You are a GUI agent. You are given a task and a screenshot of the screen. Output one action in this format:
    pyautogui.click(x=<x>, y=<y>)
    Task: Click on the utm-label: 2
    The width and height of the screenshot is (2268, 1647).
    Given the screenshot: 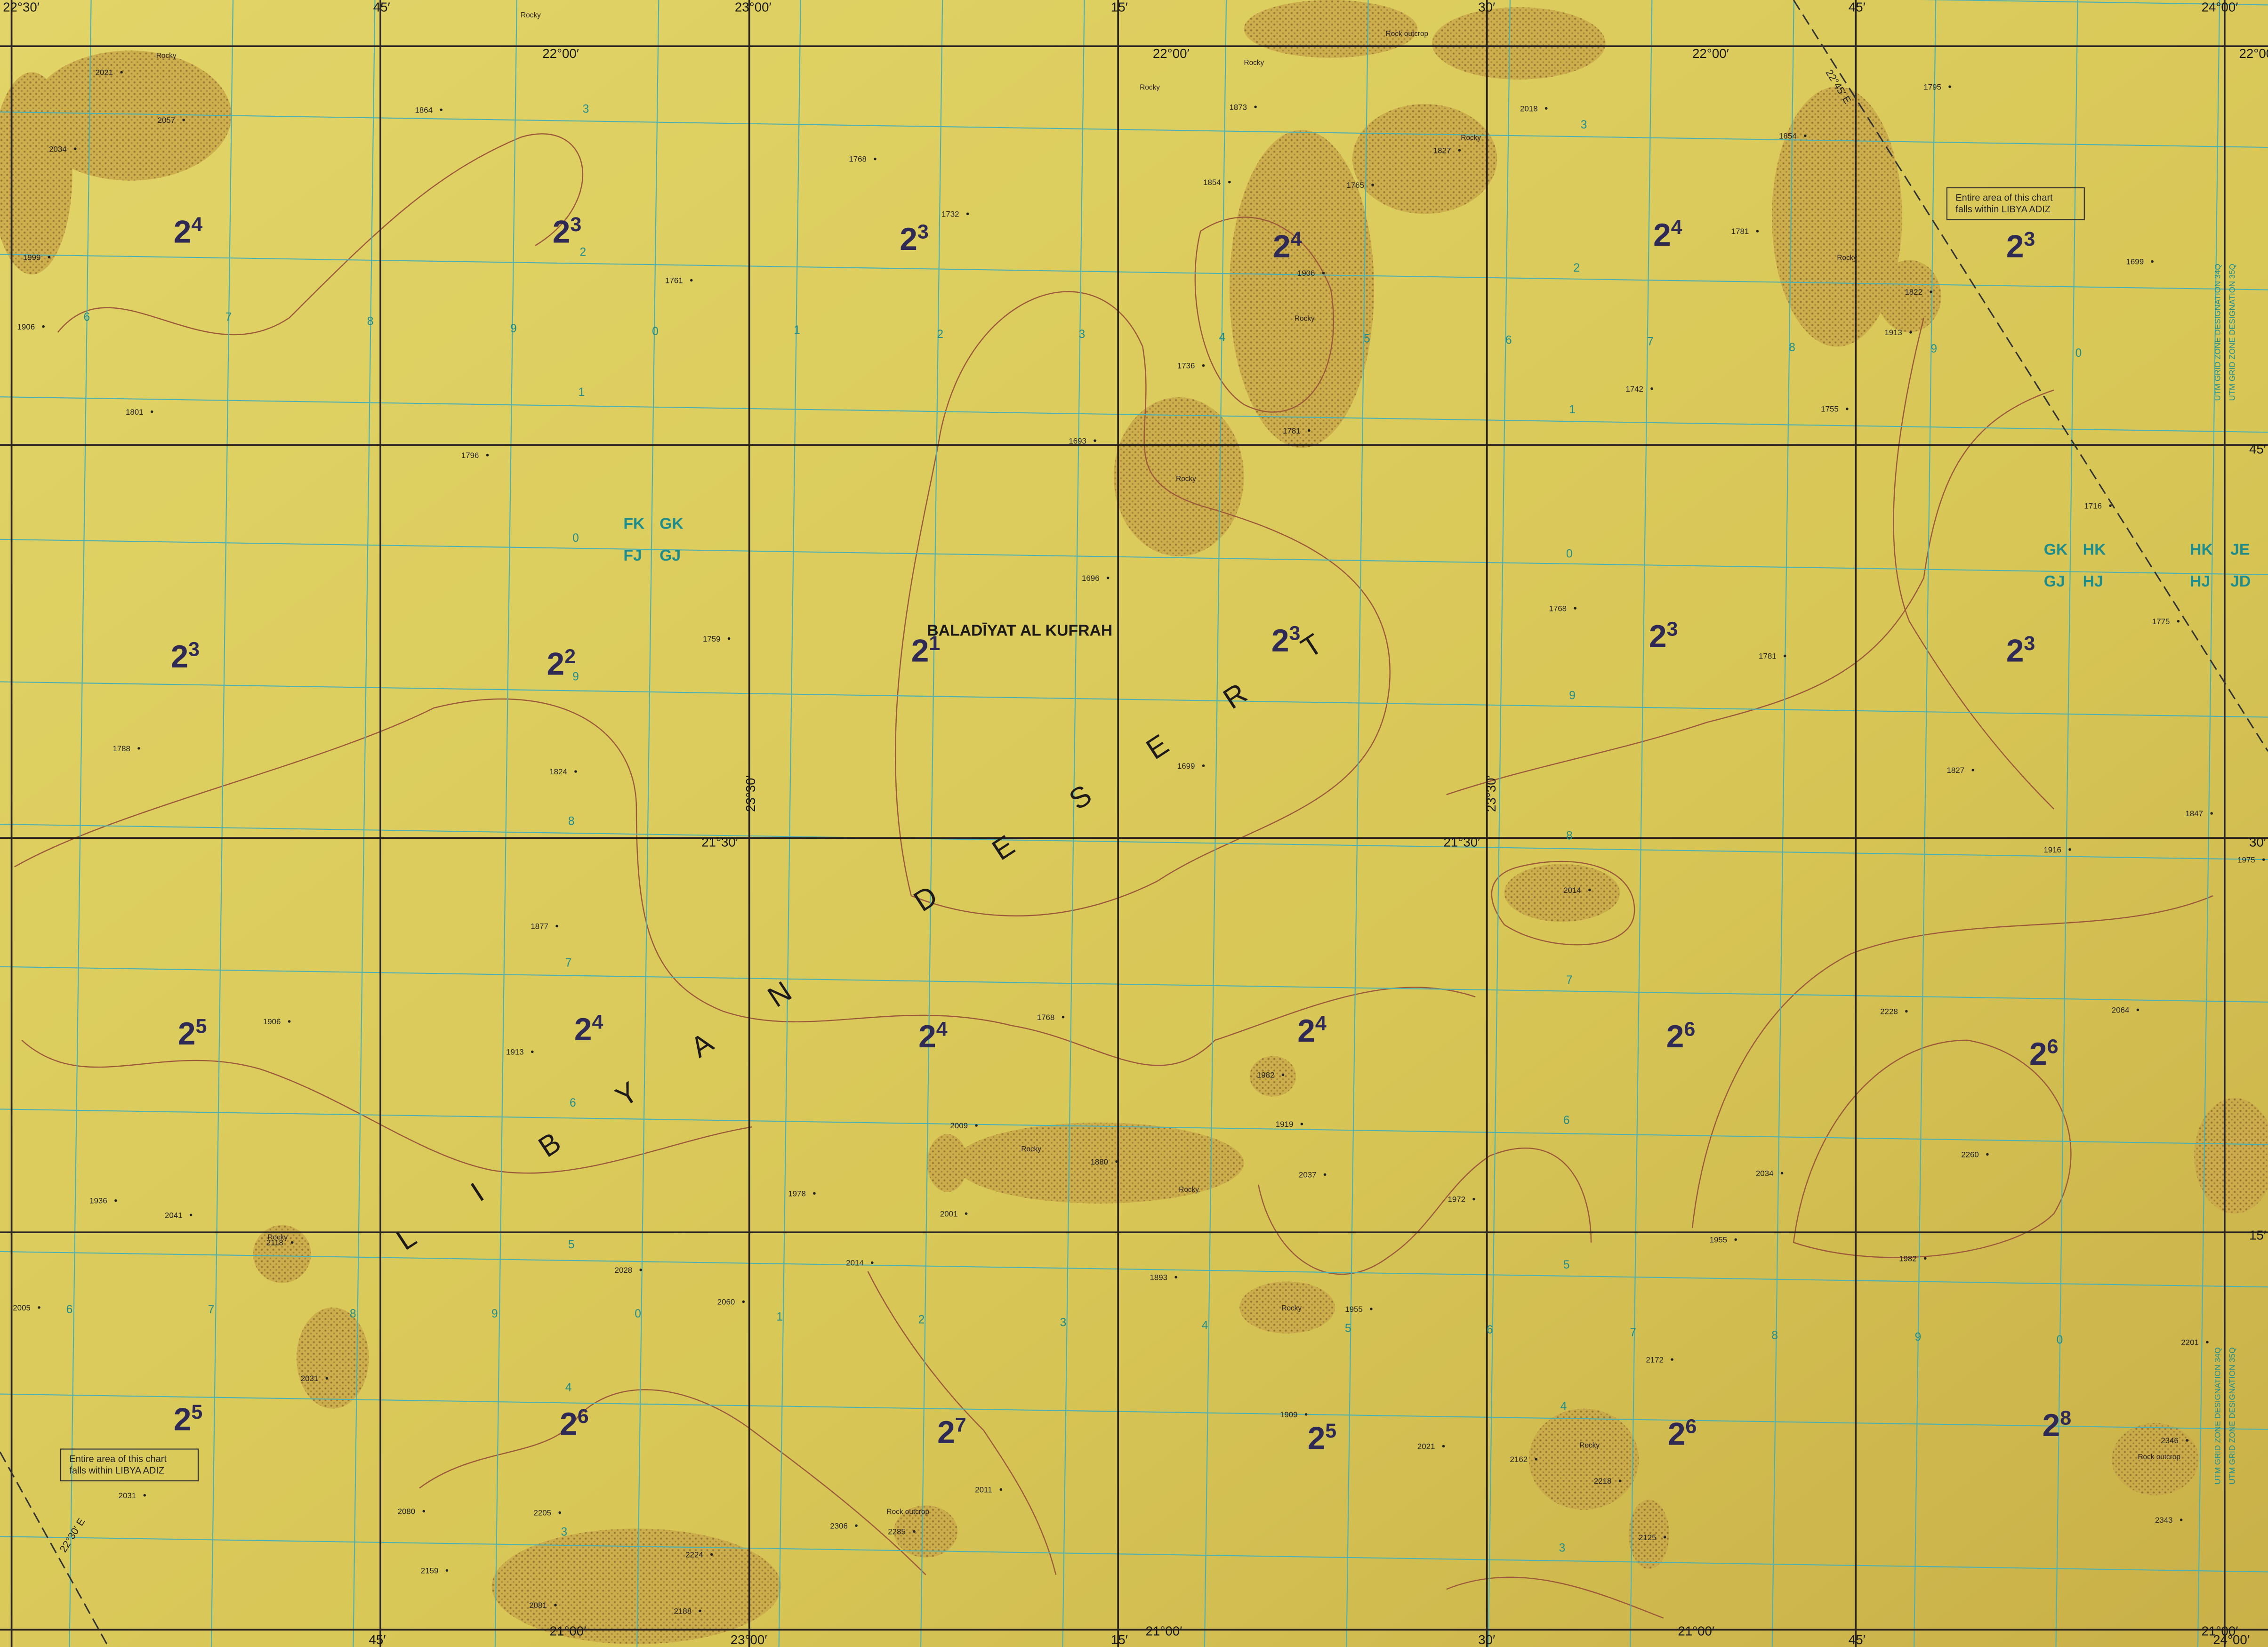 What is the action you would take?
    pyautogui.click(x=1576, y=268)
    